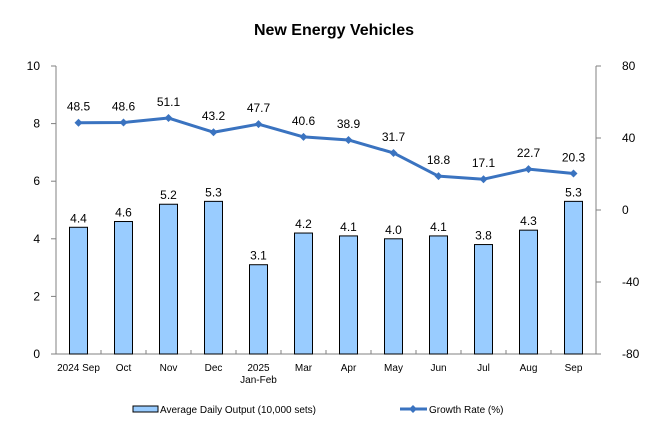 Image resolution: width=660 pixels, height=440 pixels. What do you see at coordinates (574, 368) in the screenshot?
I see `x-tick-label: Sep` at bounding box center [574, 368].